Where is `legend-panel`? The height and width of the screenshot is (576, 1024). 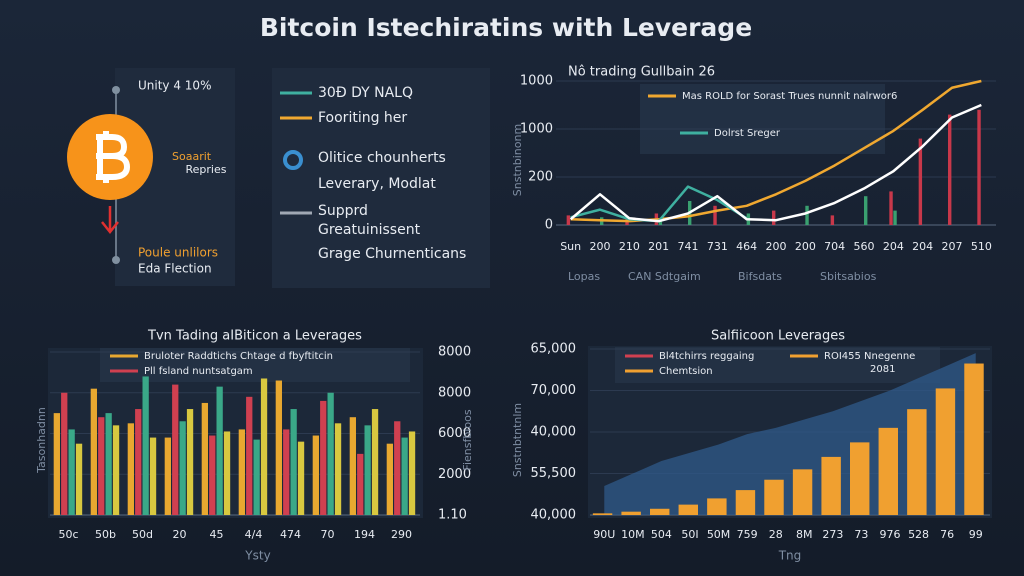
legend-panel is located at coordinates (381, 178).